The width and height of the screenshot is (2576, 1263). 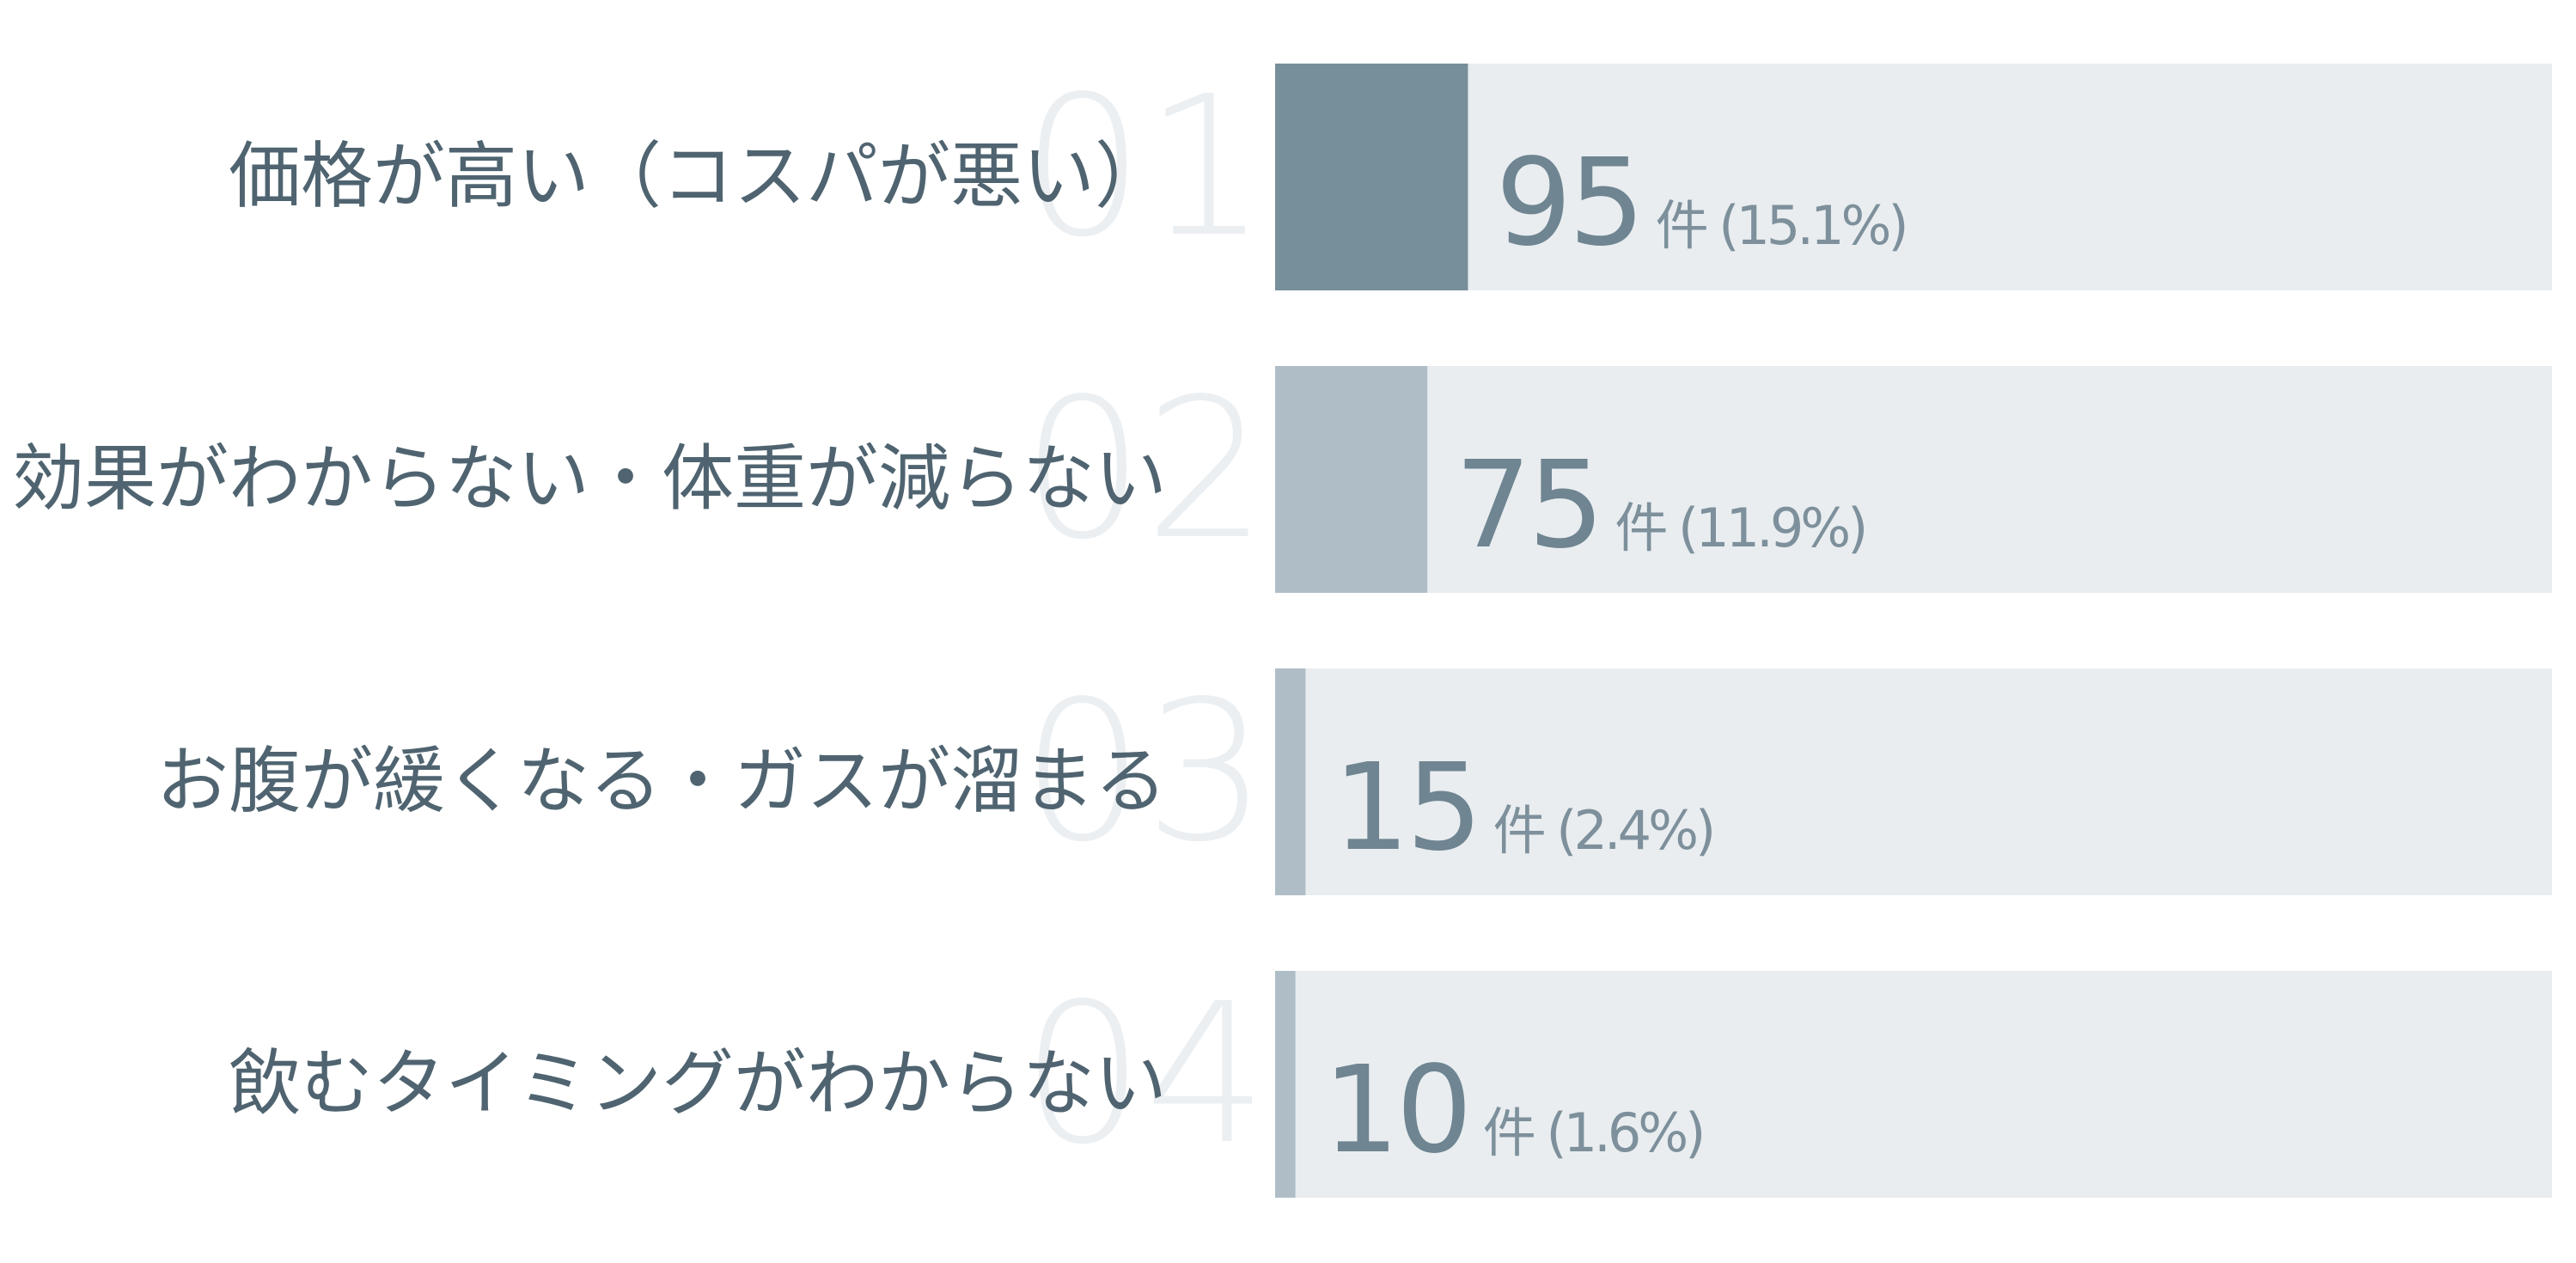 What do you see at coordinates (1528, 506) in the screenshot?
I see `count-value: 75` at bounding box center [1528, 506].